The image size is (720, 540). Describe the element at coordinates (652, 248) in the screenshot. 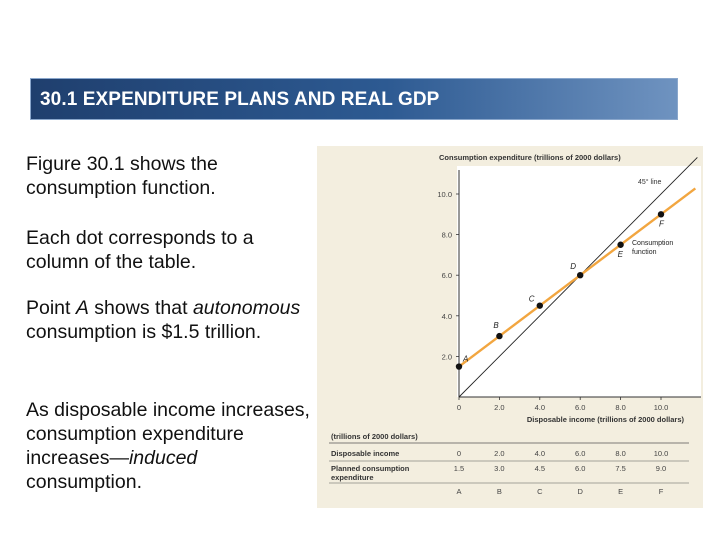

I see `consumption-function-label: Consumption function` at that location.